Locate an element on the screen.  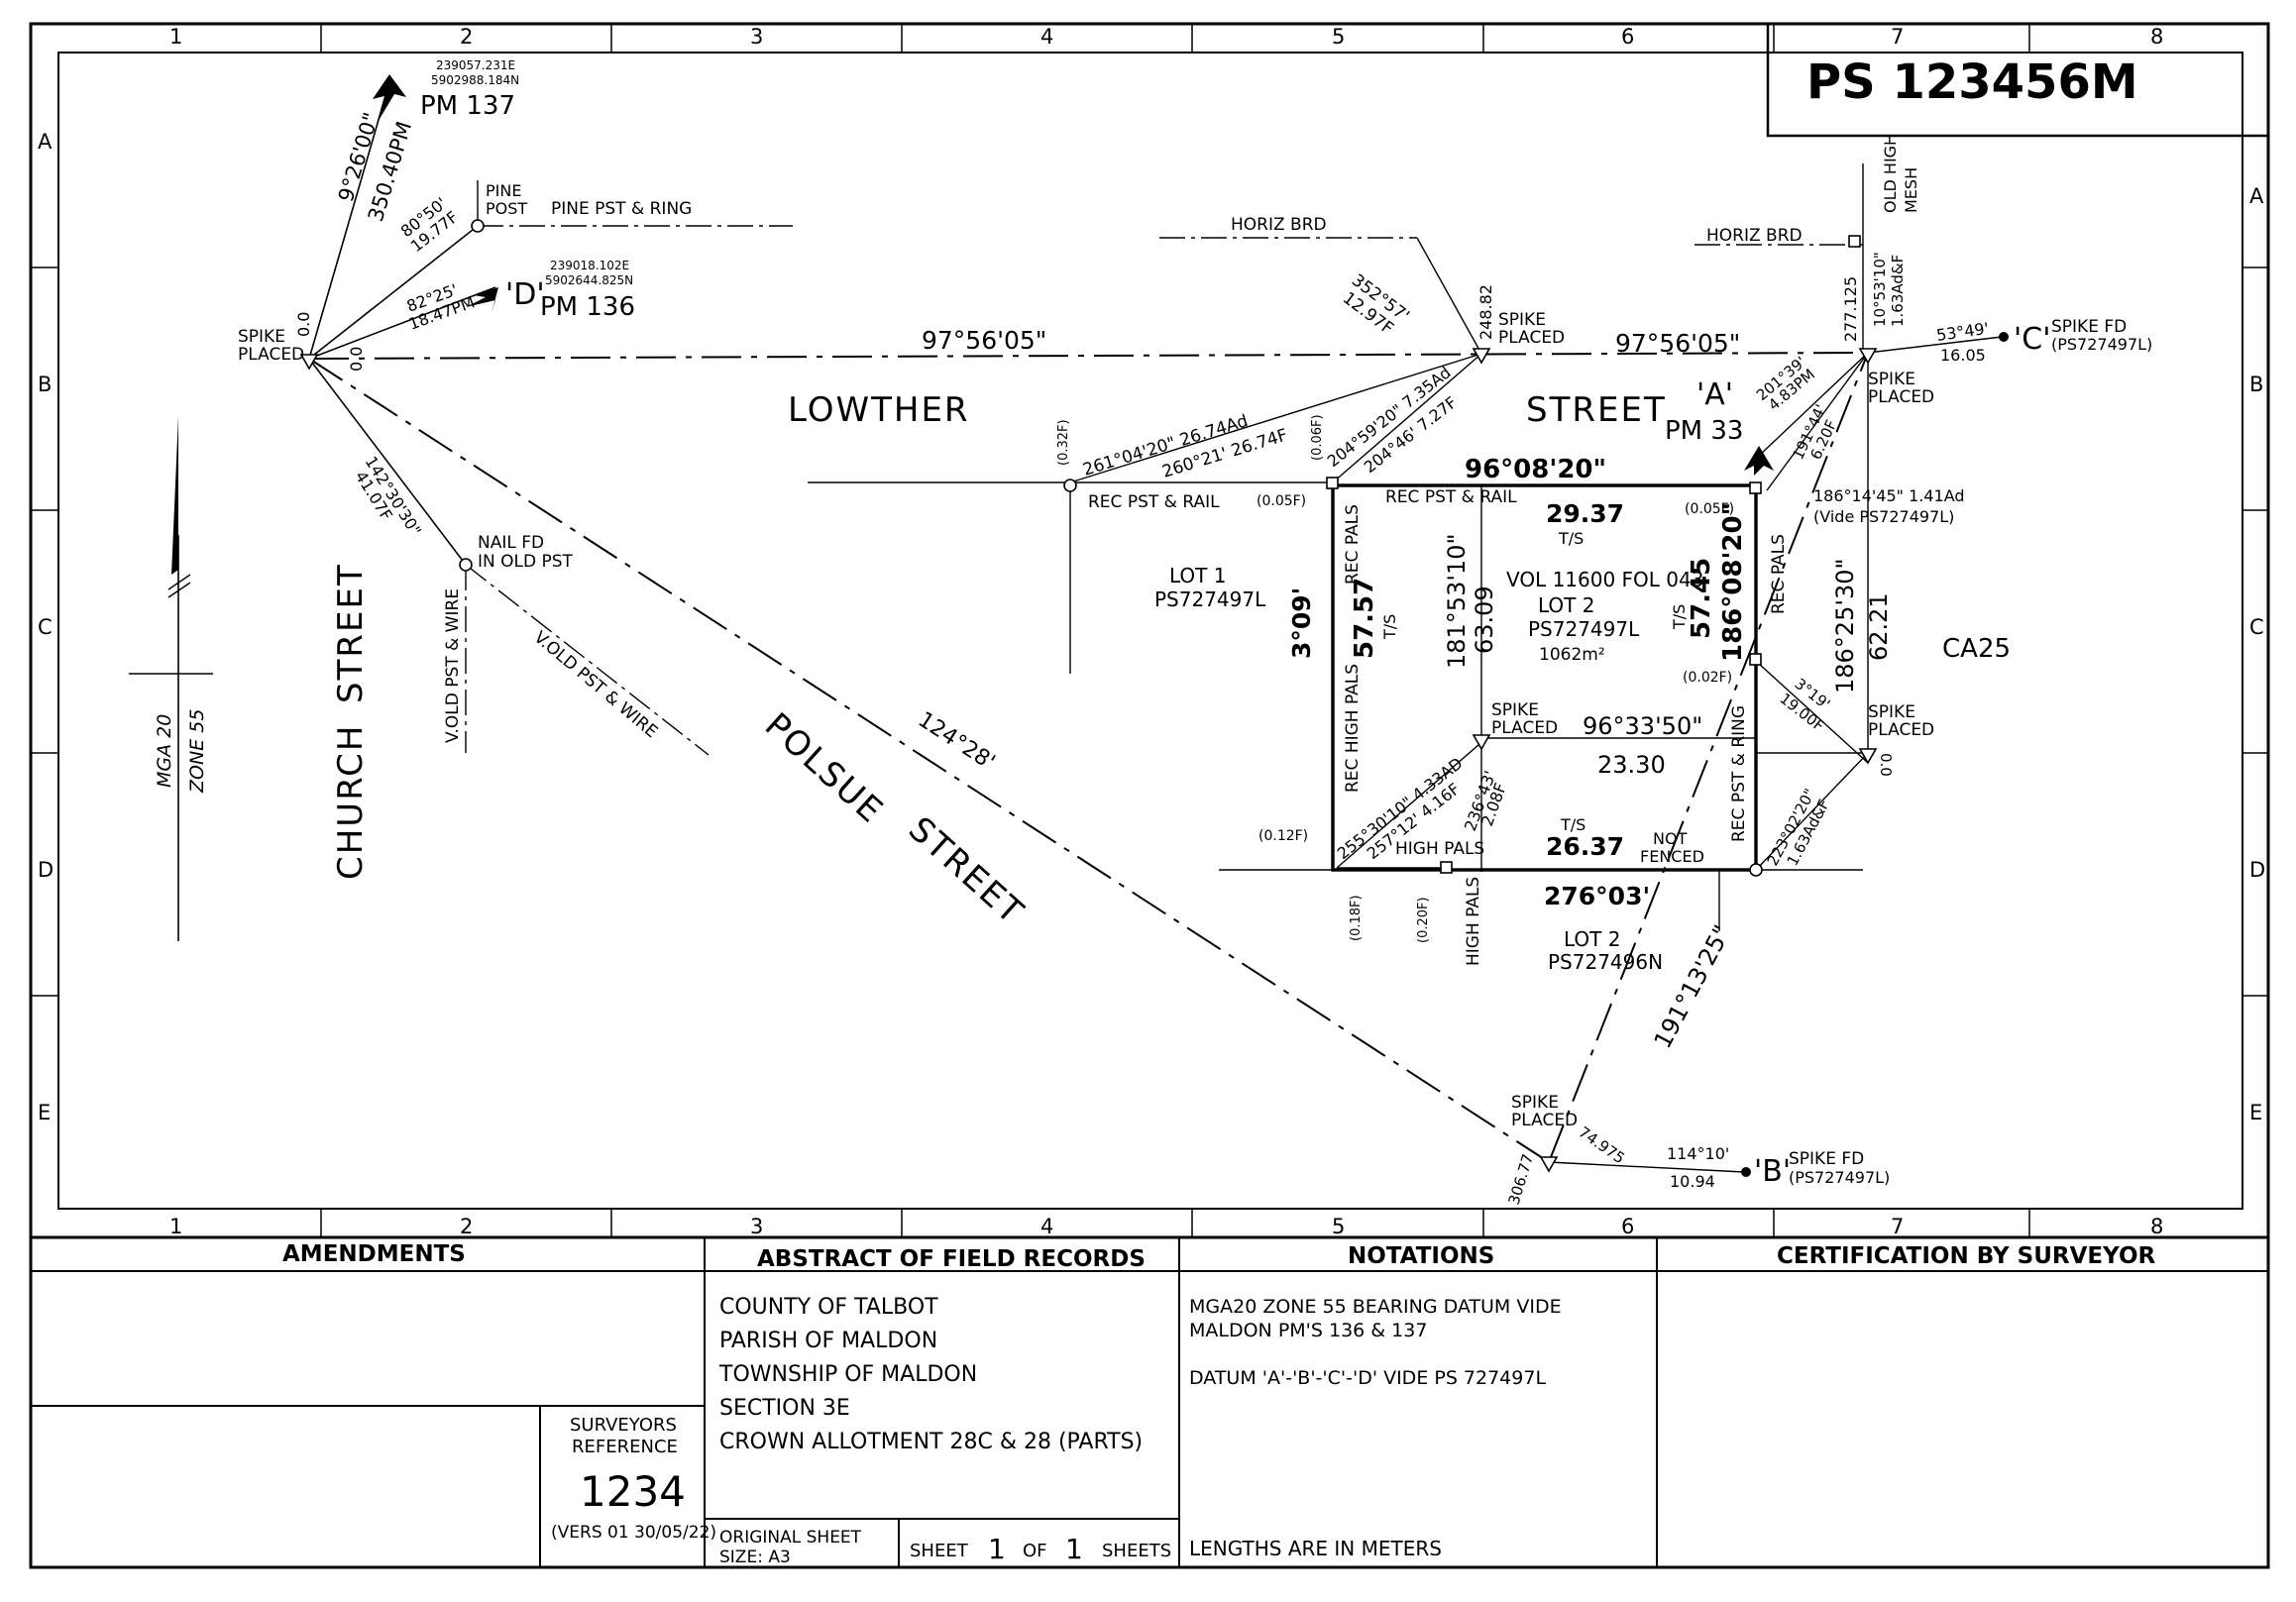
pm136-northing: 5902644.825N is located at coordinates (589, 280).